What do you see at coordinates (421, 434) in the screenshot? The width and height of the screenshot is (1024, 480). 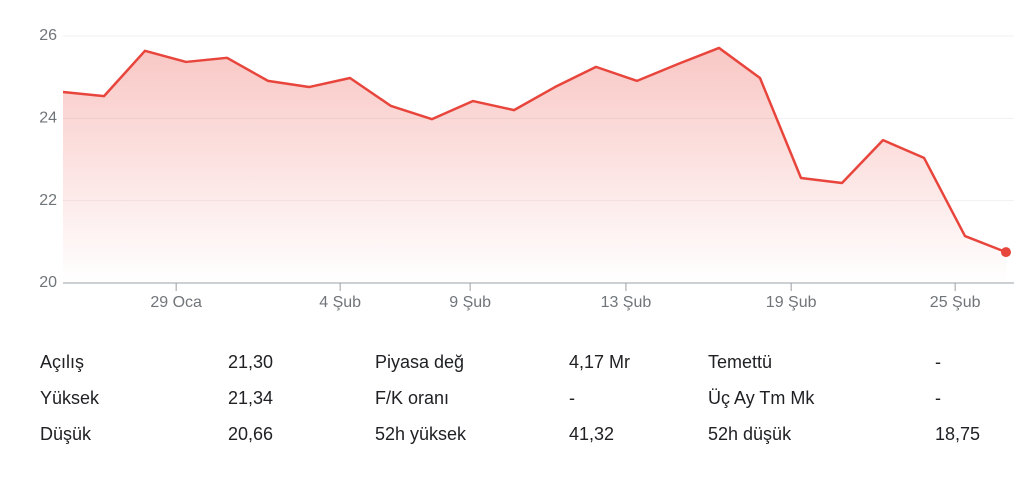 I see `stat-label: 52h yüksek` at bounding box center [421, 434].